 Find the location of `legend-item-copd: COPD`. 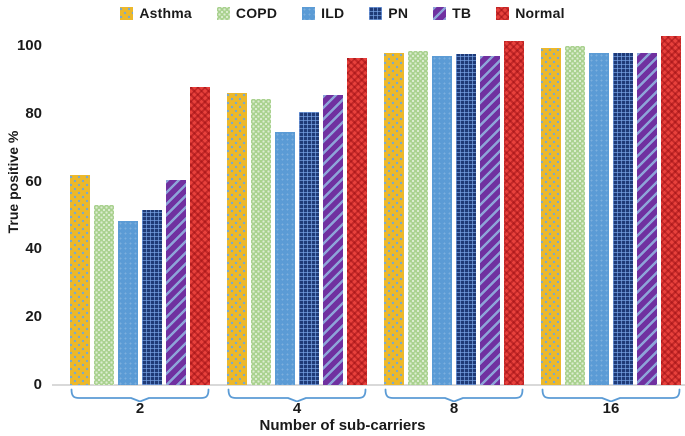

legend-item-copd: COPD is located at coordinates (247, 13).